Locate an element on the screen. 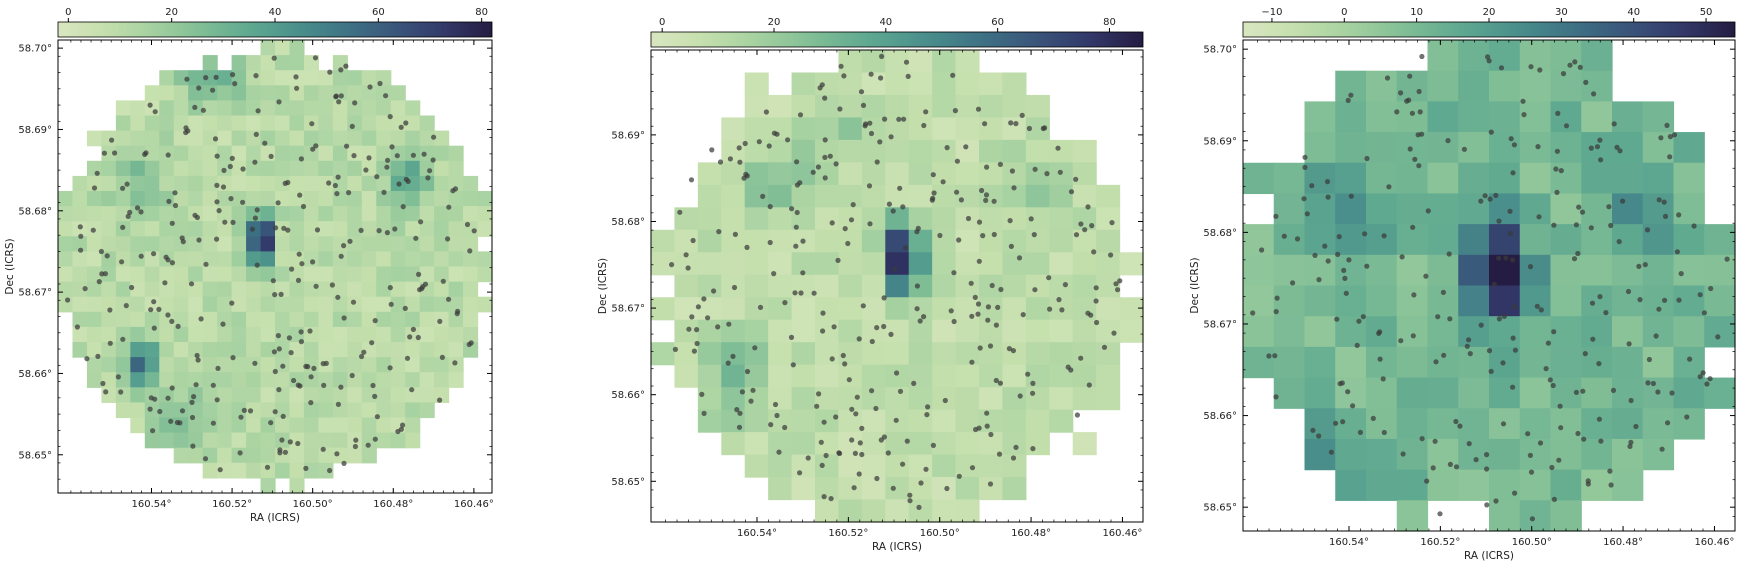  y-tick-label: 58.69° is located at coordinates (35, 130).